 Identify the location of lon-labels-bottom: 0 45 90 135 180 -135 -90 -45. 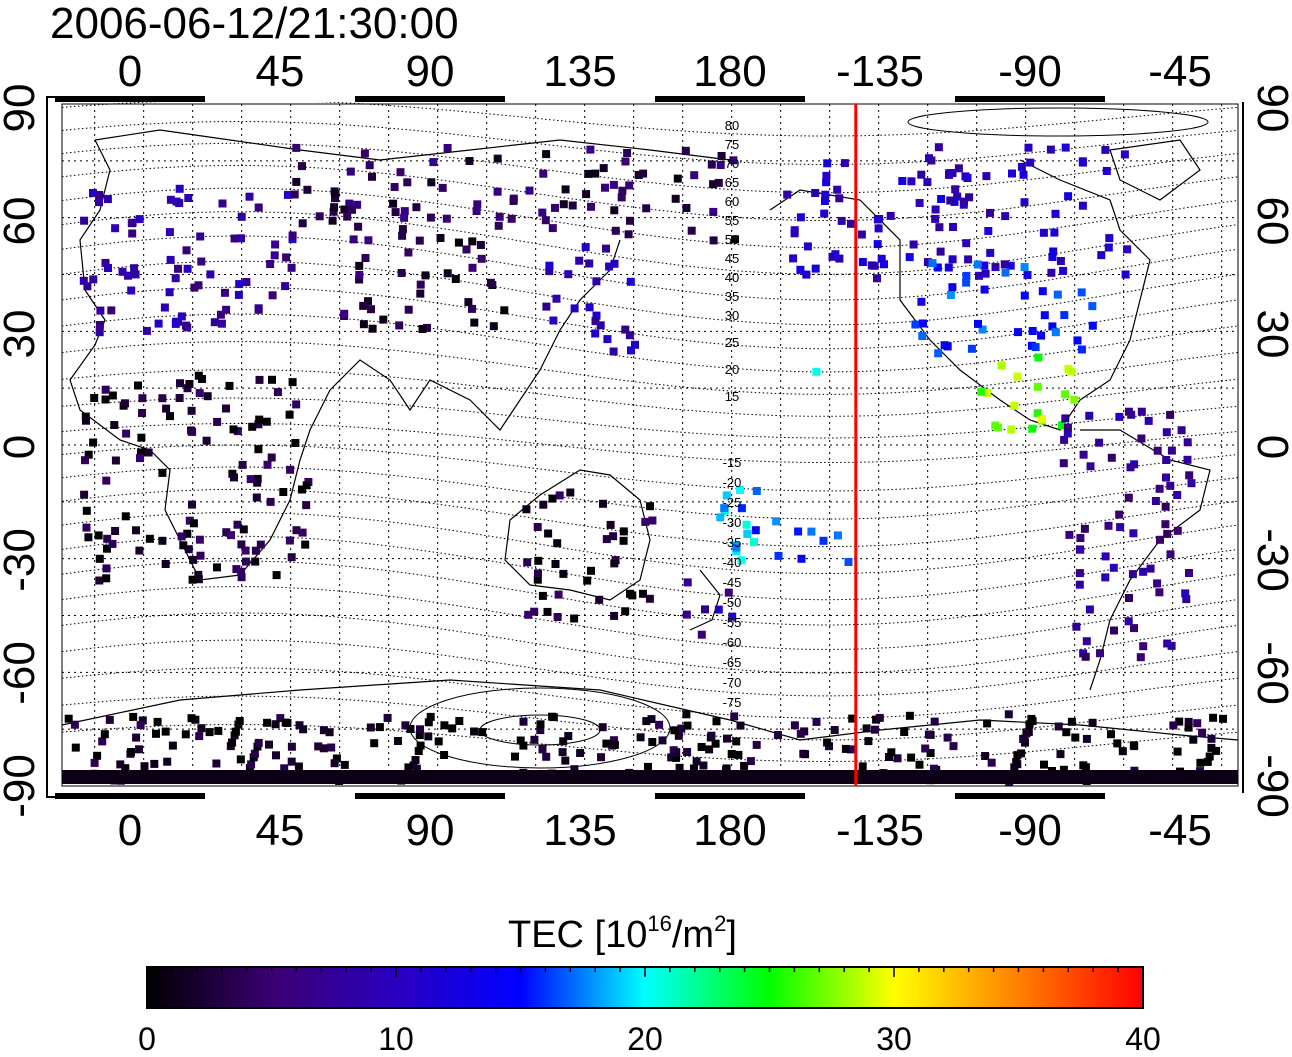
(665, 830).